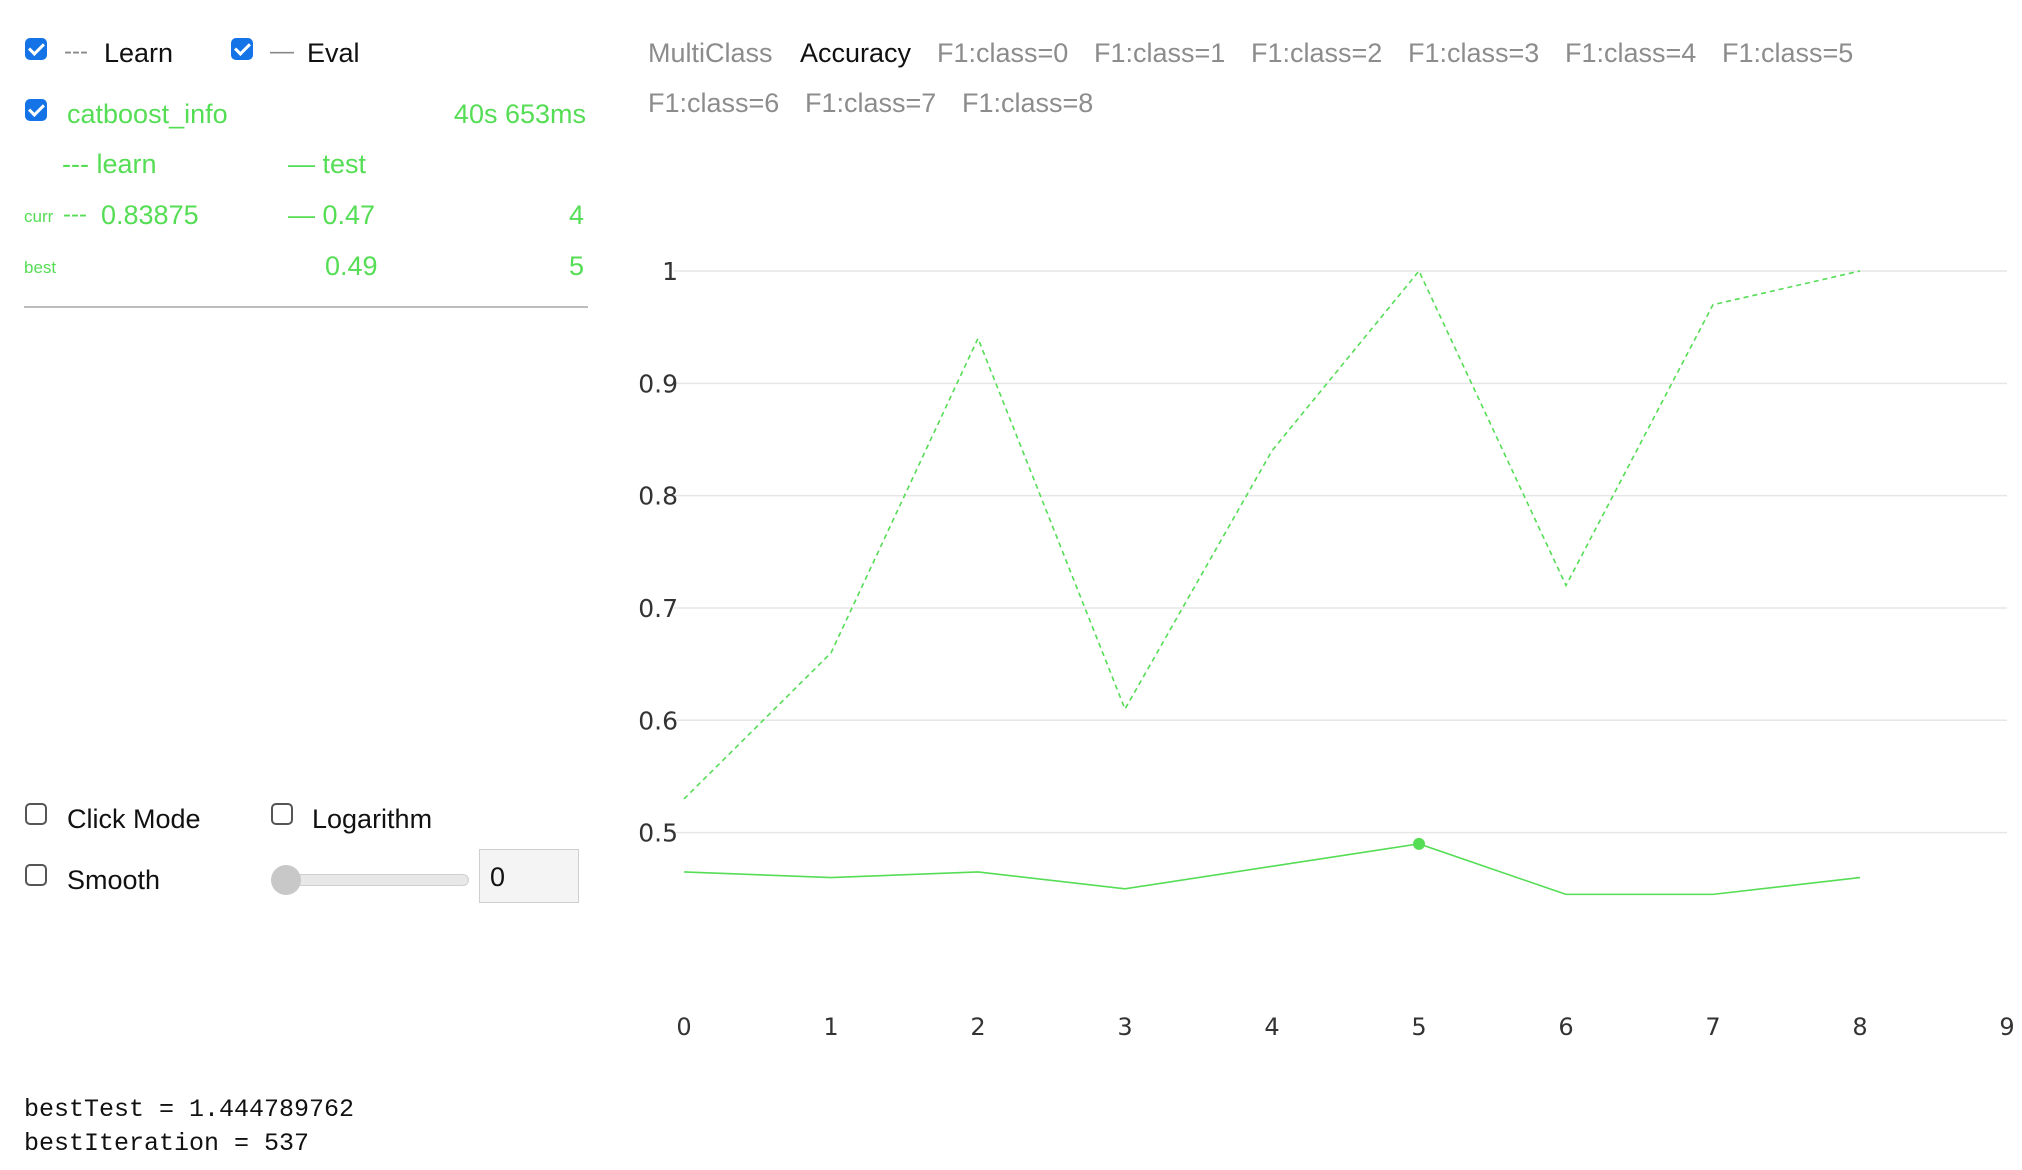 The width and height of the screenshot is (2022, 1170). I want to click on y-tick-label: 0.6, so click(658, 720).